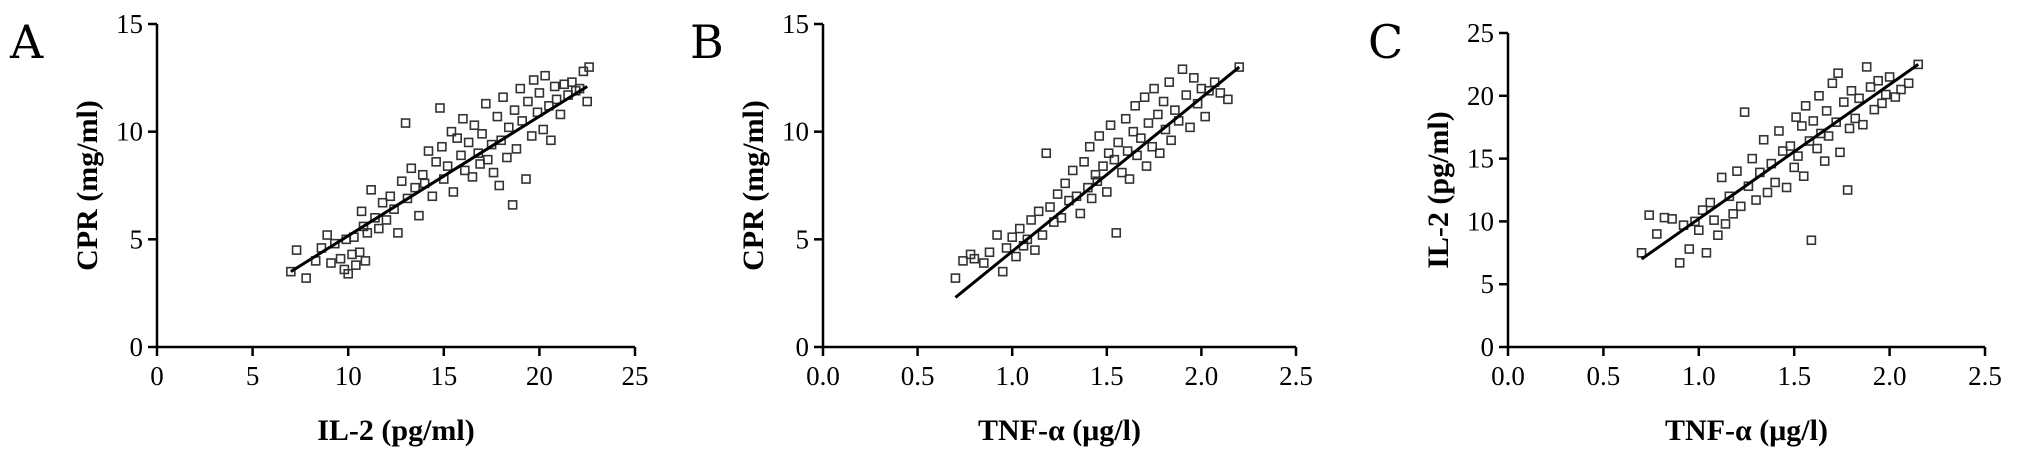 The width and height of the screenshot is (2031, 455). I want to click on x-tick-label: 1.5, so click(1794, 376).